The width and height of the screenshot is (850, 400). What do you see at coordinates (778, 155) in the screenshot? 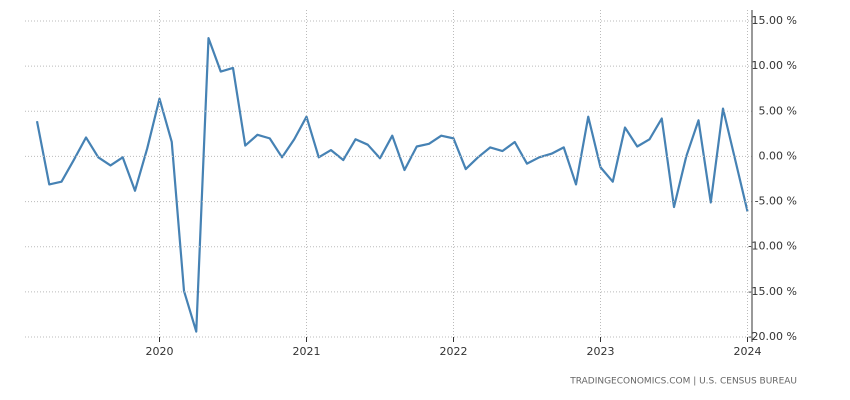
I see `y-tick-label: 0.00 %` at bounding box center [778, 155].